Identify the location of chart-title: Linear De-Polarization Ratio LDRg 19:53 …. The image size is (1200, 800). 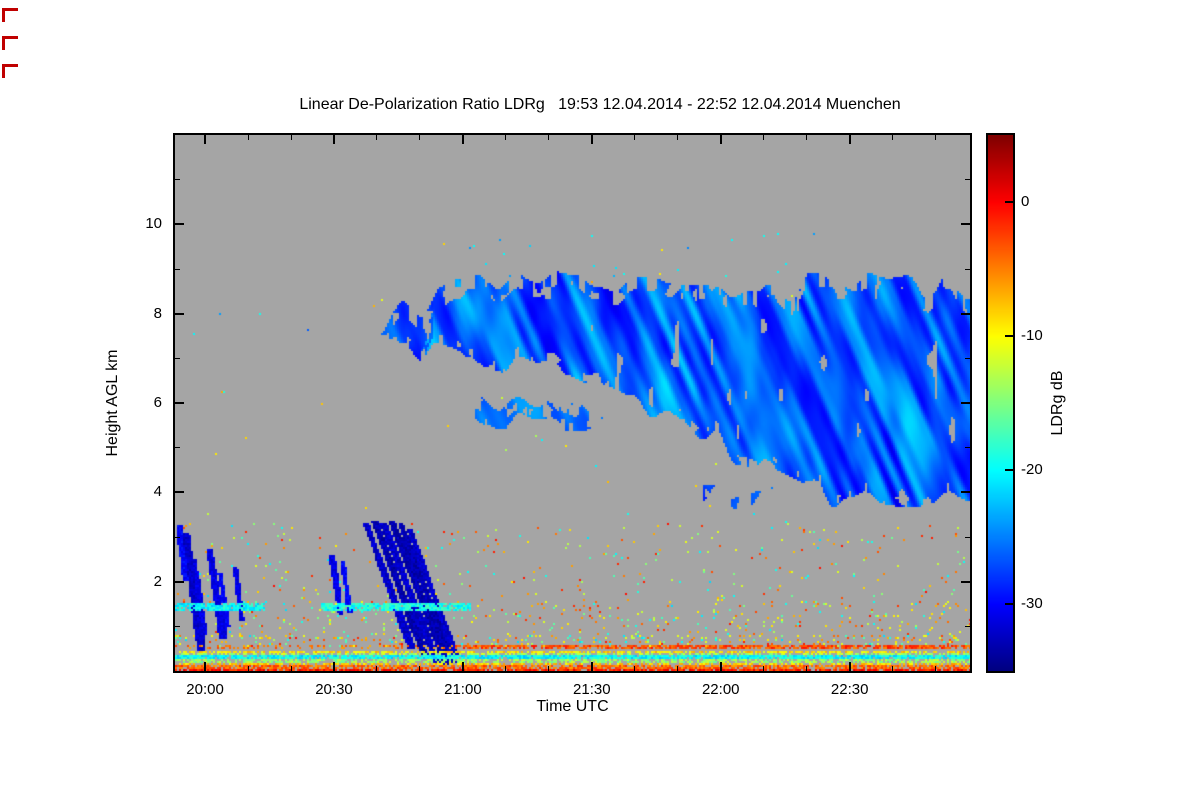
(600, 104).